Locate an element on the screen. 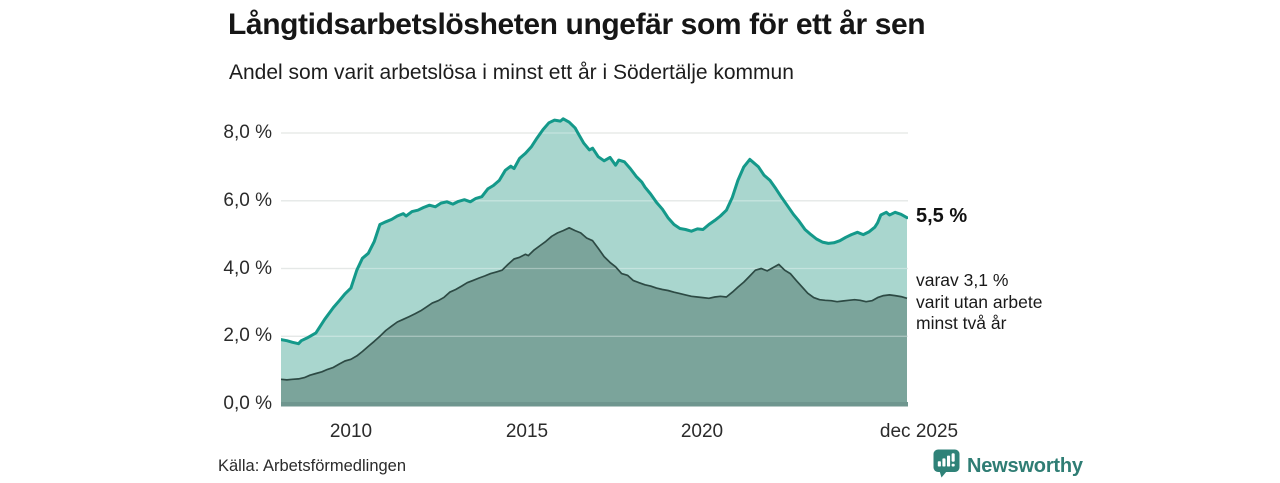 The width and height of the screenshot is (1280, 483). y-axis-label-6: 6,0 % is located at coordinates (247, 200).